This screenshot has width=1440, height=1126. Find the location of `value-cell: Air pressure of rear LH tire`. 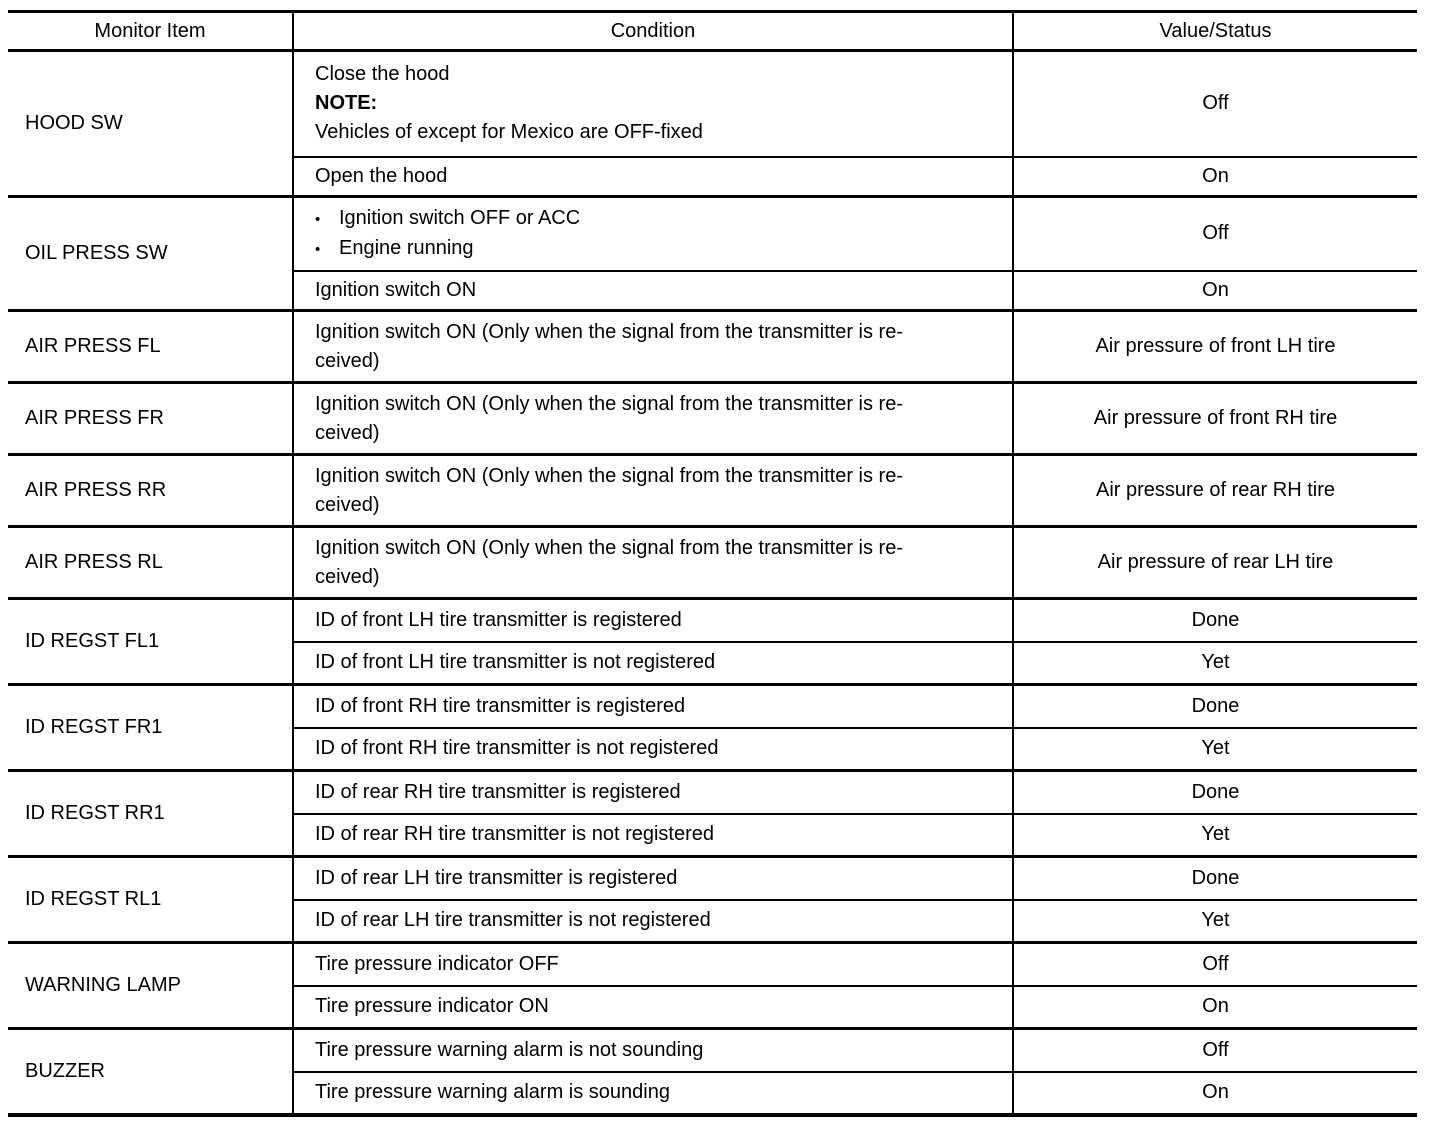

value-cell: Air pressure of rear LH tire is located at coordinates (1214, 562).